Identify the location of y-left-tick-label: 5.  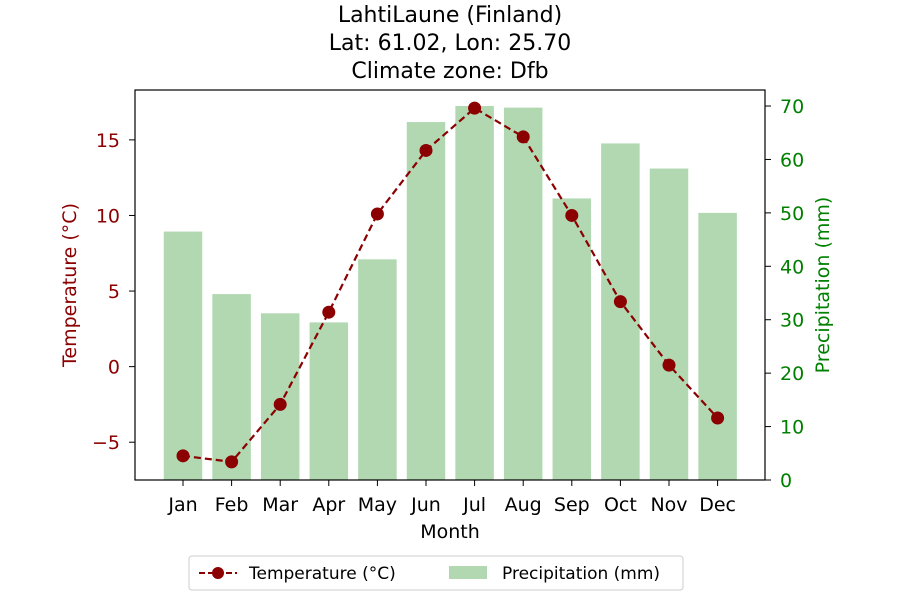
(114, 292).